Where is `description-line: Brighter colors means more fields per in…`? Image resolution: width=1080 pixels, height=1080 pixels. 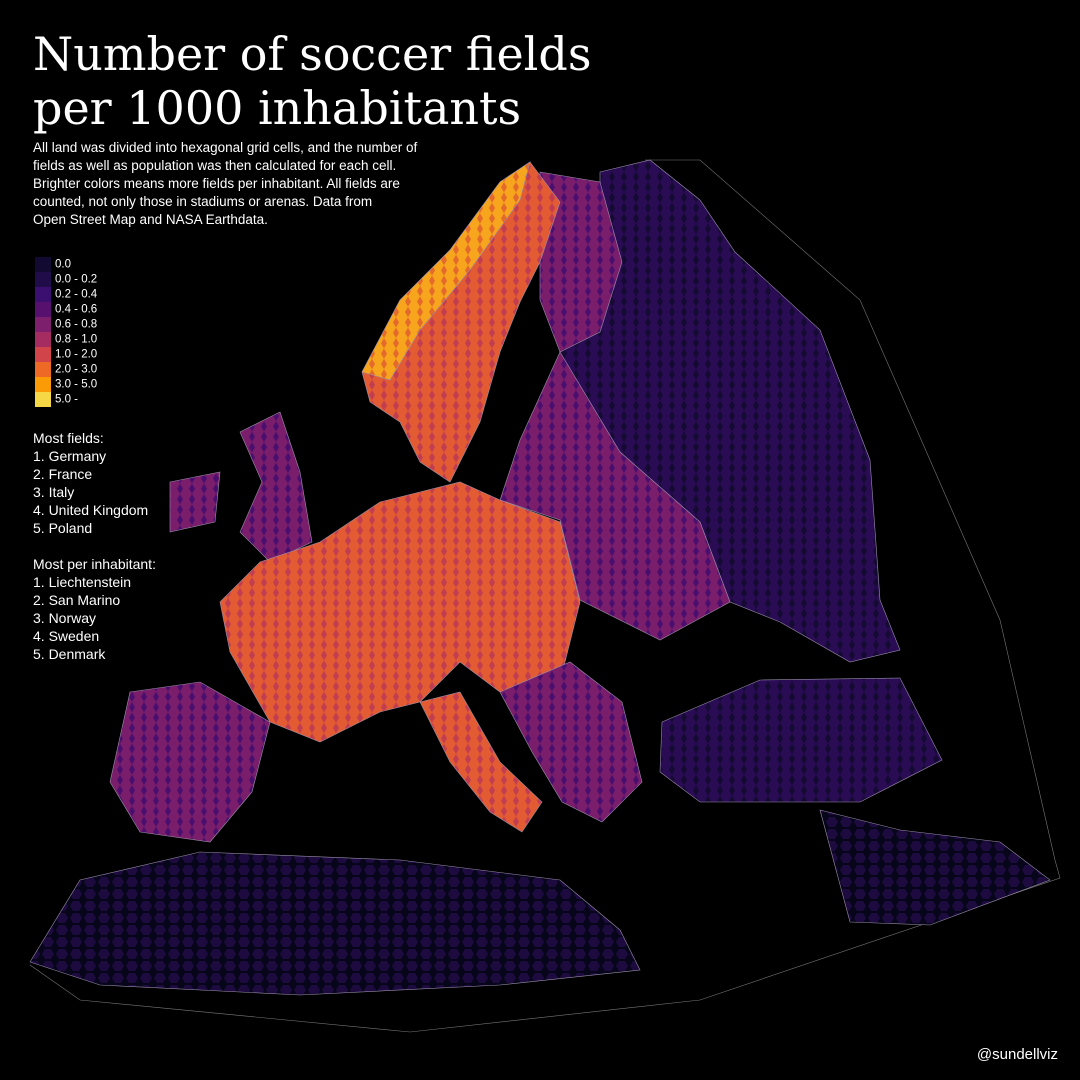
description-line: Brighter colors means more fields per in… is located at coordinates (216, 183).